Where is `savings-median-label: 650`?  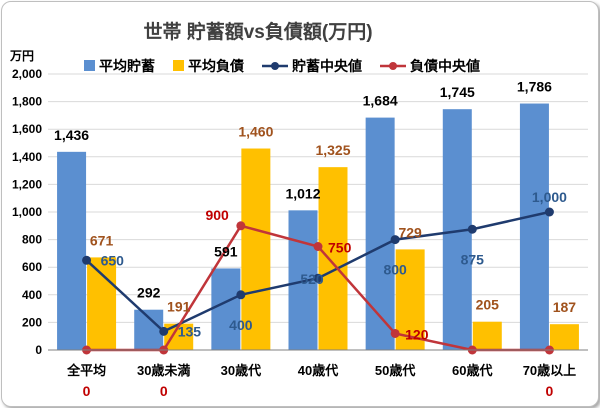 savings-median-label: 650 is located at coordinates (113, 260).